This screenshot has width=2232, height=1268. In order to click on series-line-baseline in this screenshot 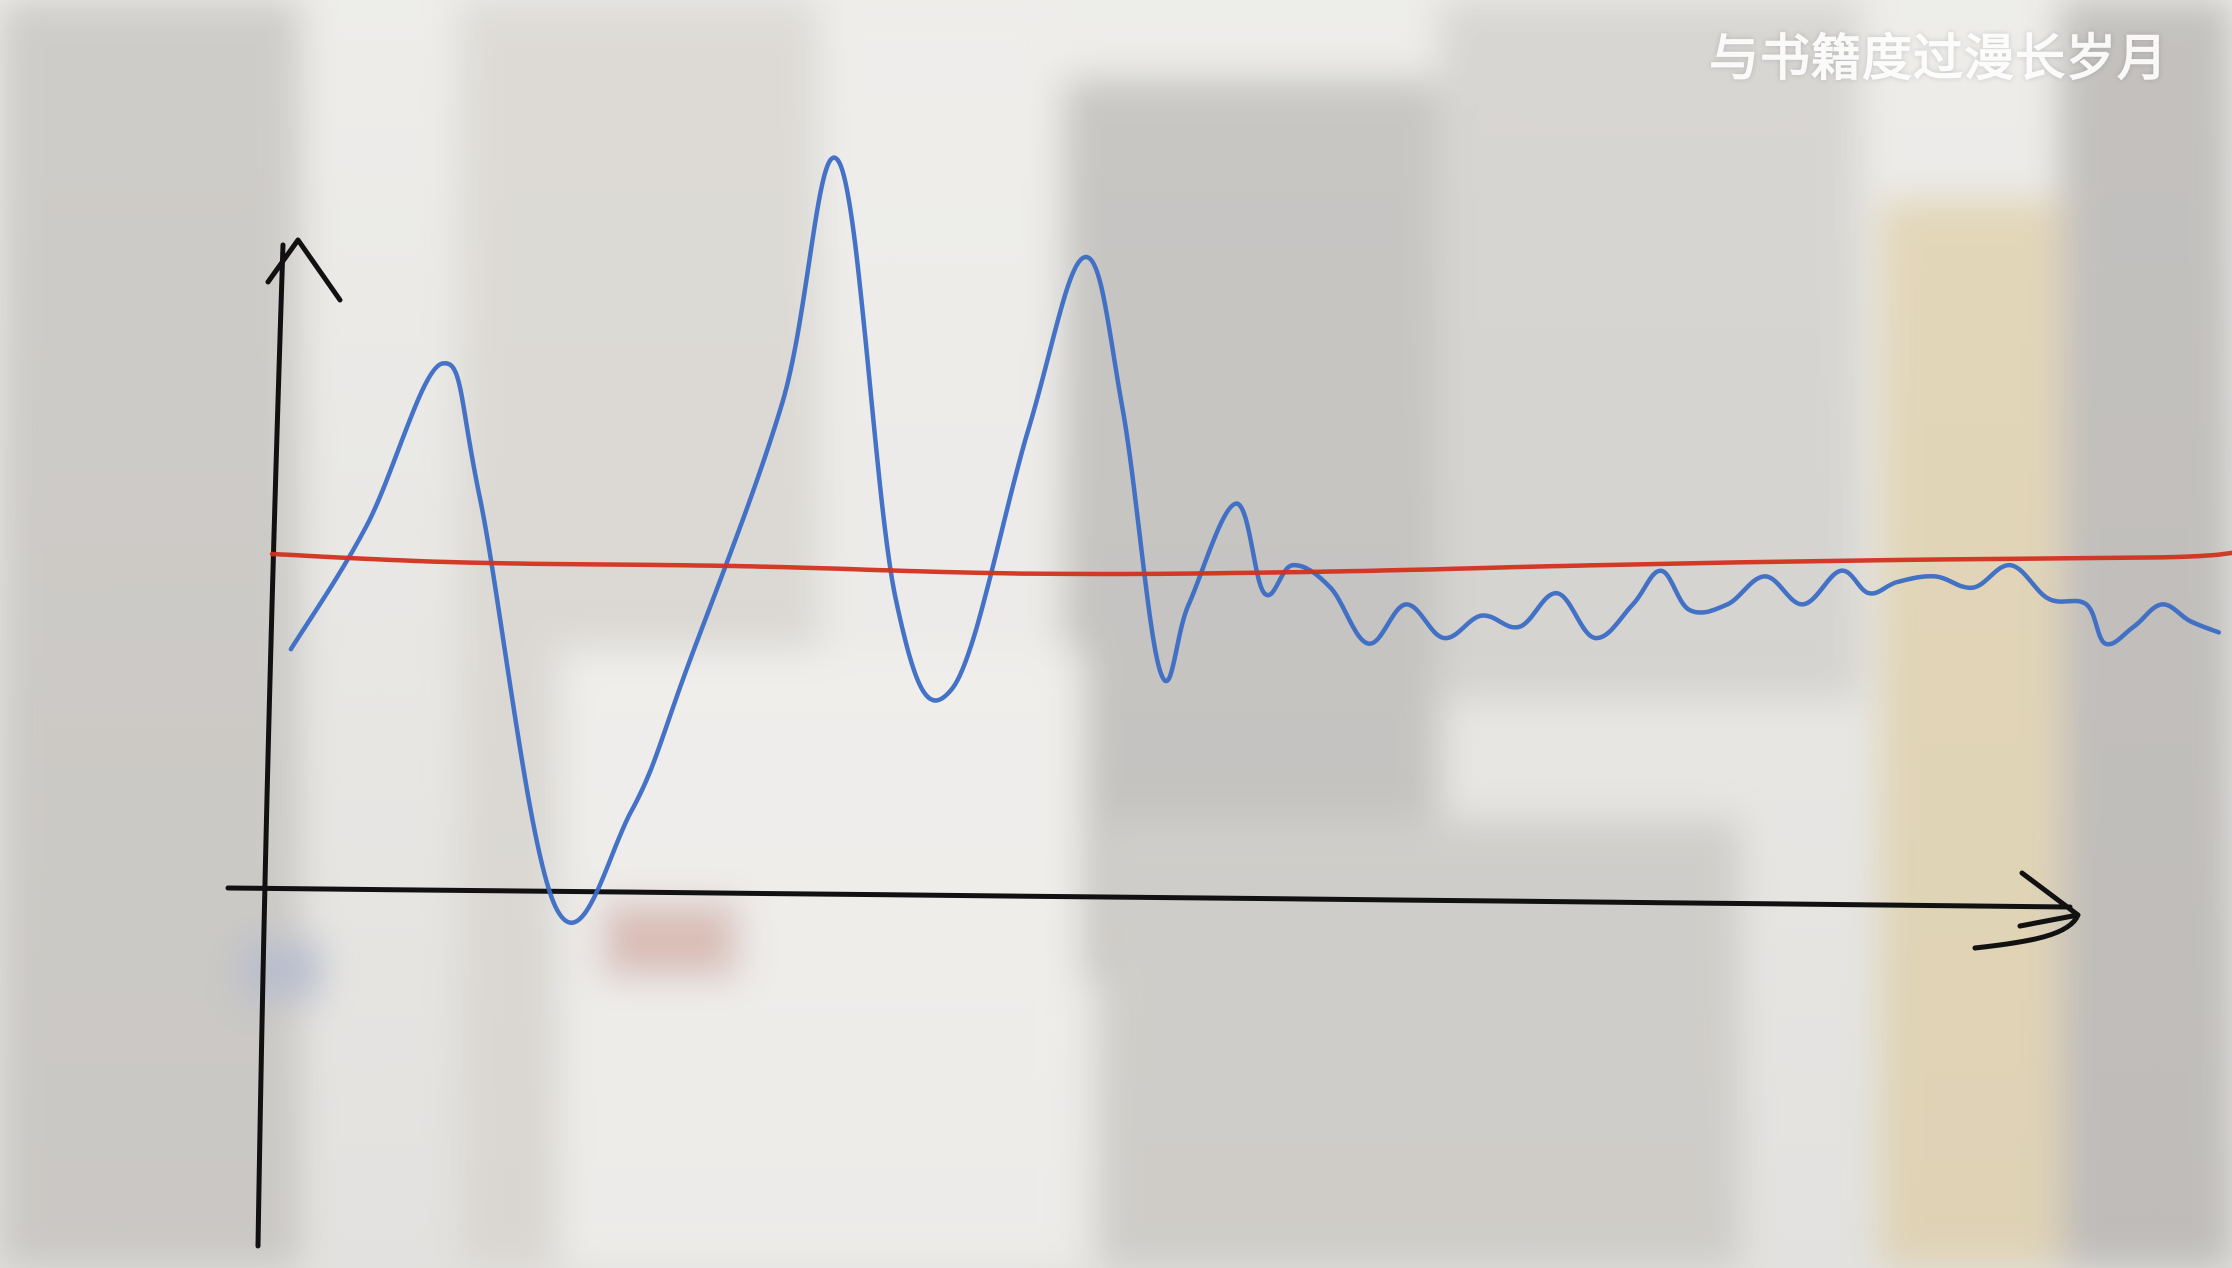, I will do `click(1250, 563)`.